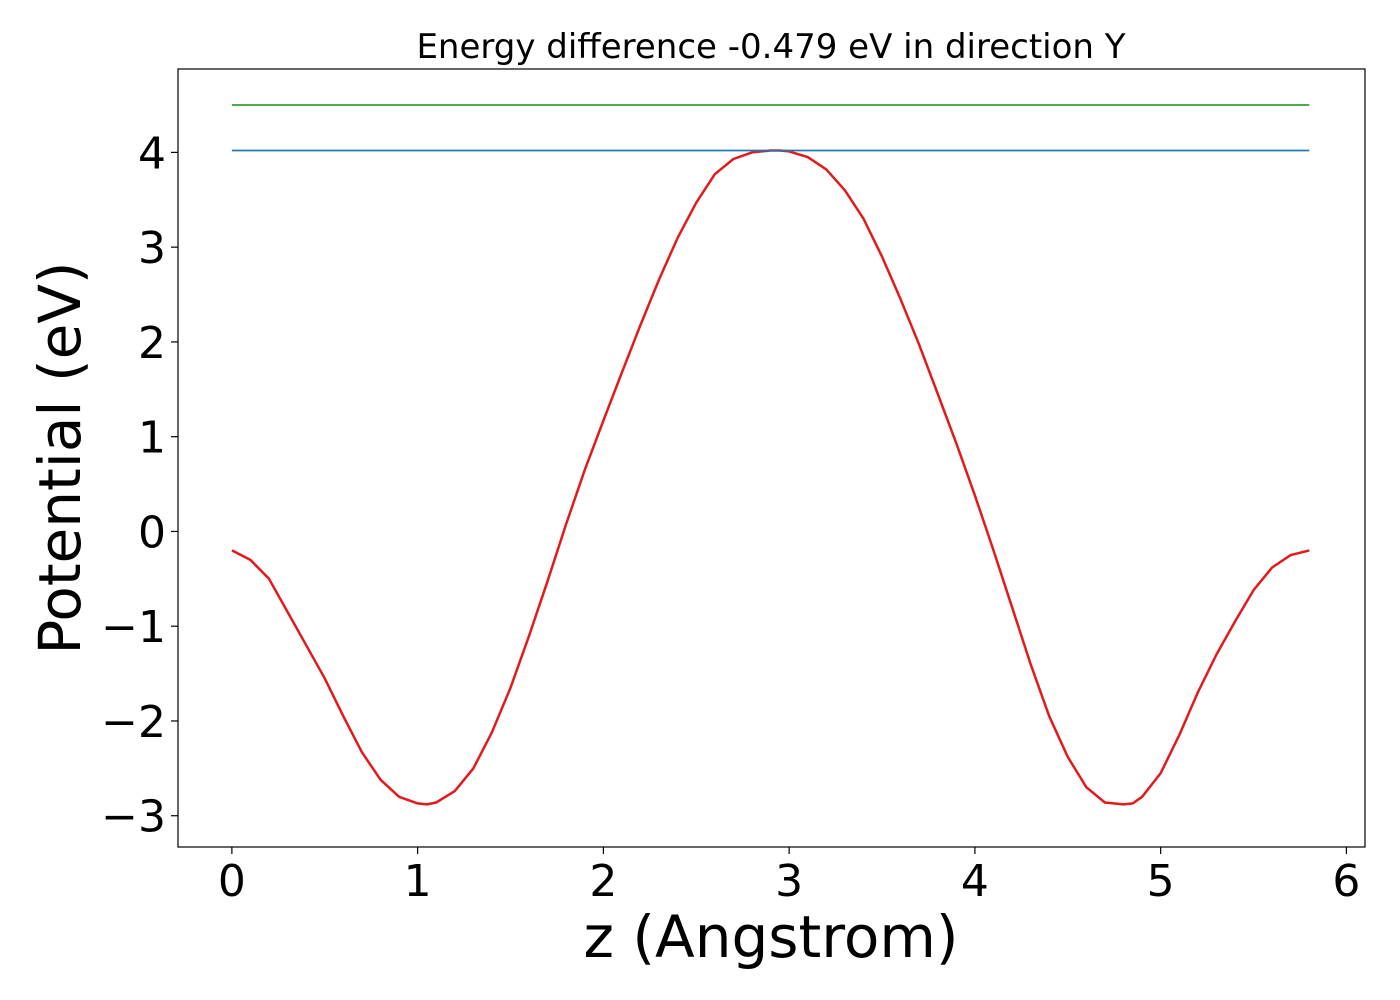 The width and height of the screenshot is (1400, 1000). What do you see at coordinates (1346, 881) in the screenshot?
I see `x-tick-label: 6` at bounding box center [1346, 881].